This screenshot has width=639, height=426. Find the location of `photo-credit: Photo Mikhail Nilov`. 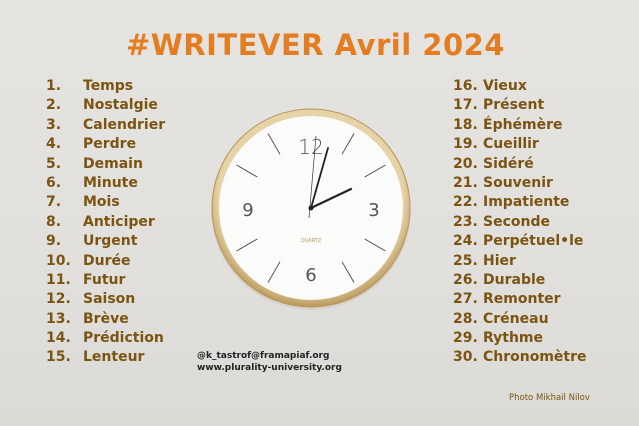

photo-credit: Photo Mikhail Nilov is located at coordinates (549, 398).